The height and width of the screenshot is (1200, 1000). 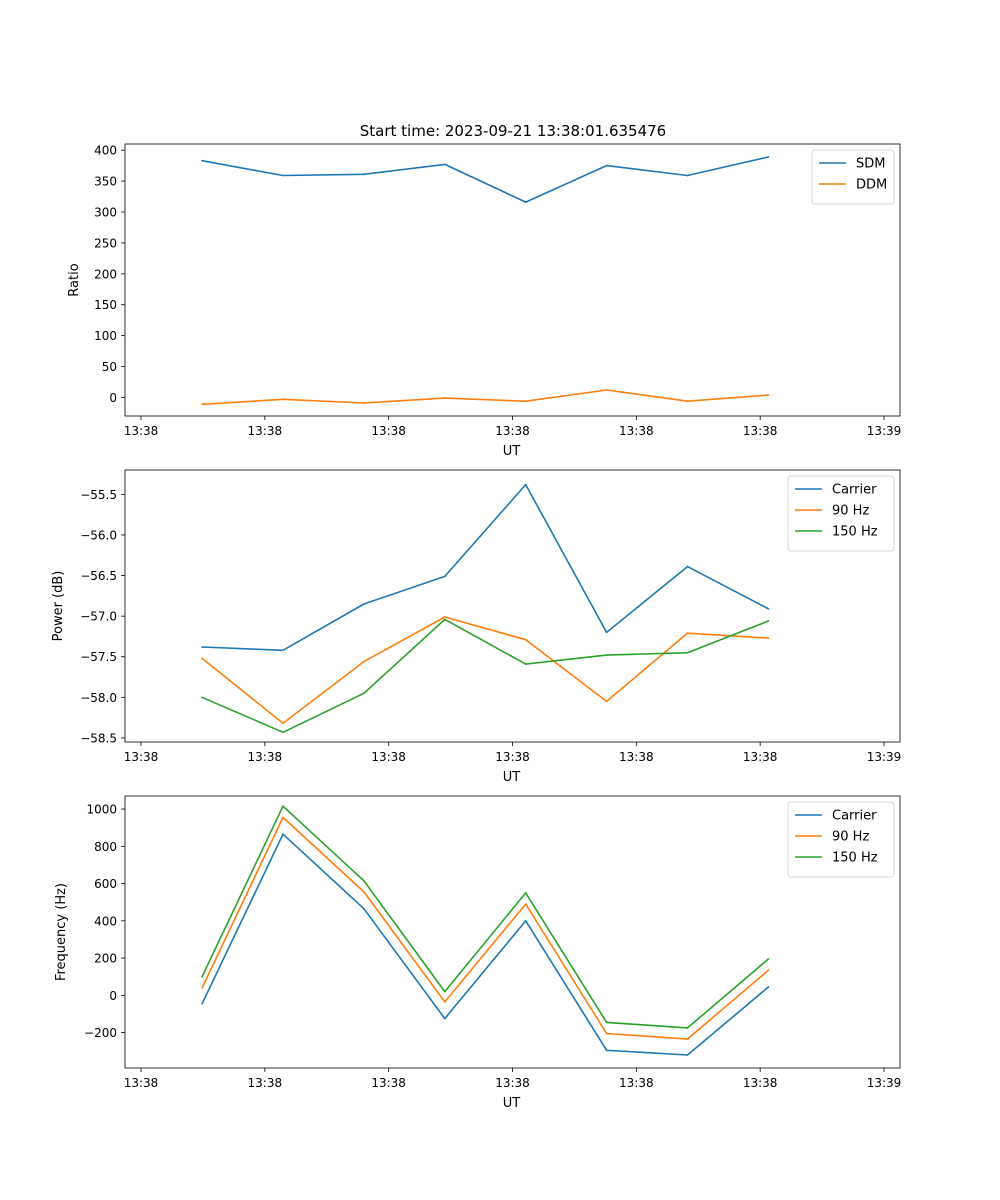 What do you see at coordinates (105, 336) in the screenshot?
I see `y-tick-label: 100` at bounding box center [105, 336].